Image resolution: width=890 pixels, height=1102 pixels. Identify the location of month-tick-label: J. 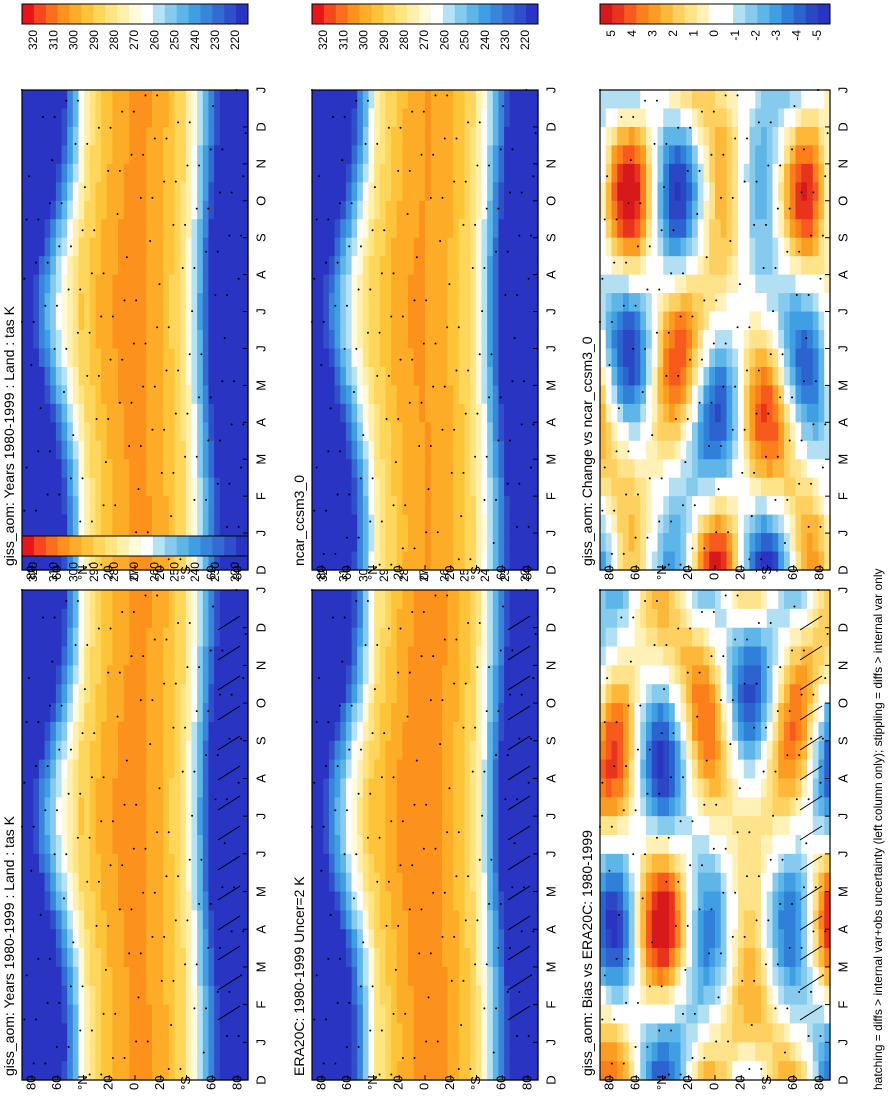
(260, 1042).